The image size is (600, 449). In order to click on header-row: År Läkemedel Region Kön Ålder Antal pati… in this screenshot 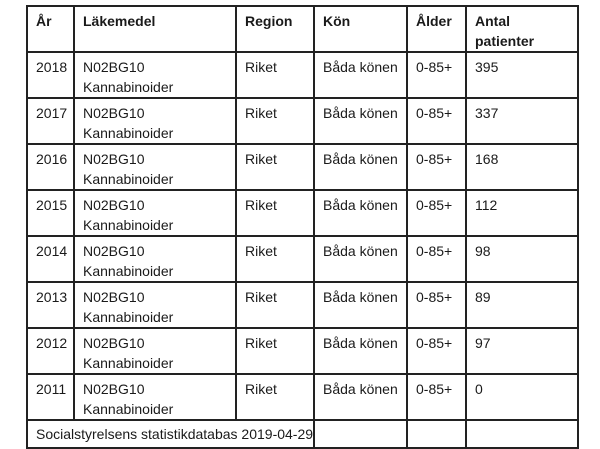, I will do `click(302, 29)`.